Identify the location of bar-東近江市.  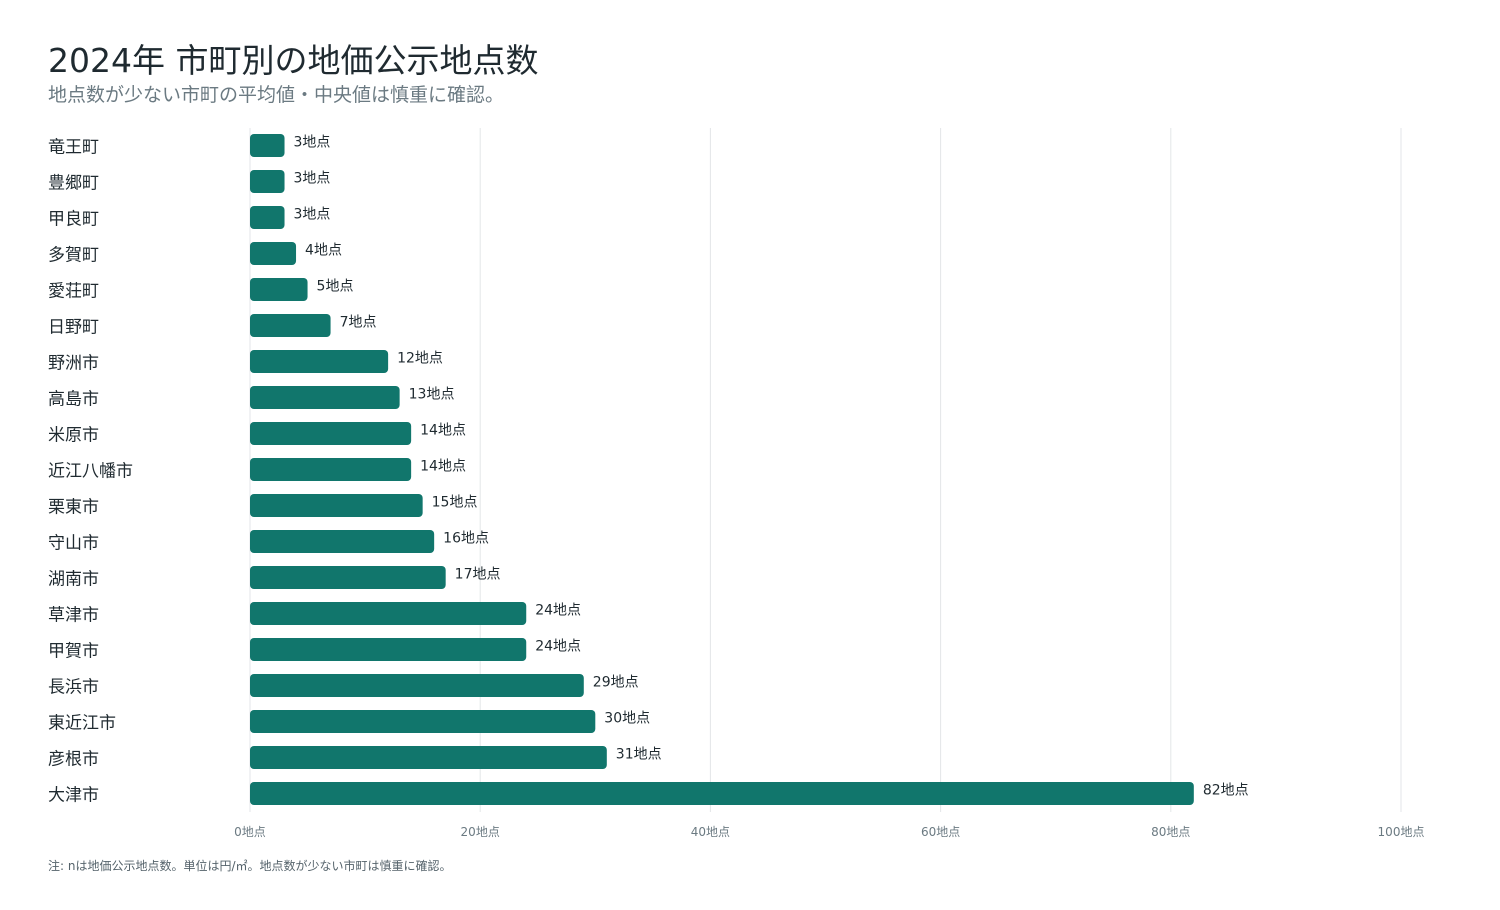
(423, 721).